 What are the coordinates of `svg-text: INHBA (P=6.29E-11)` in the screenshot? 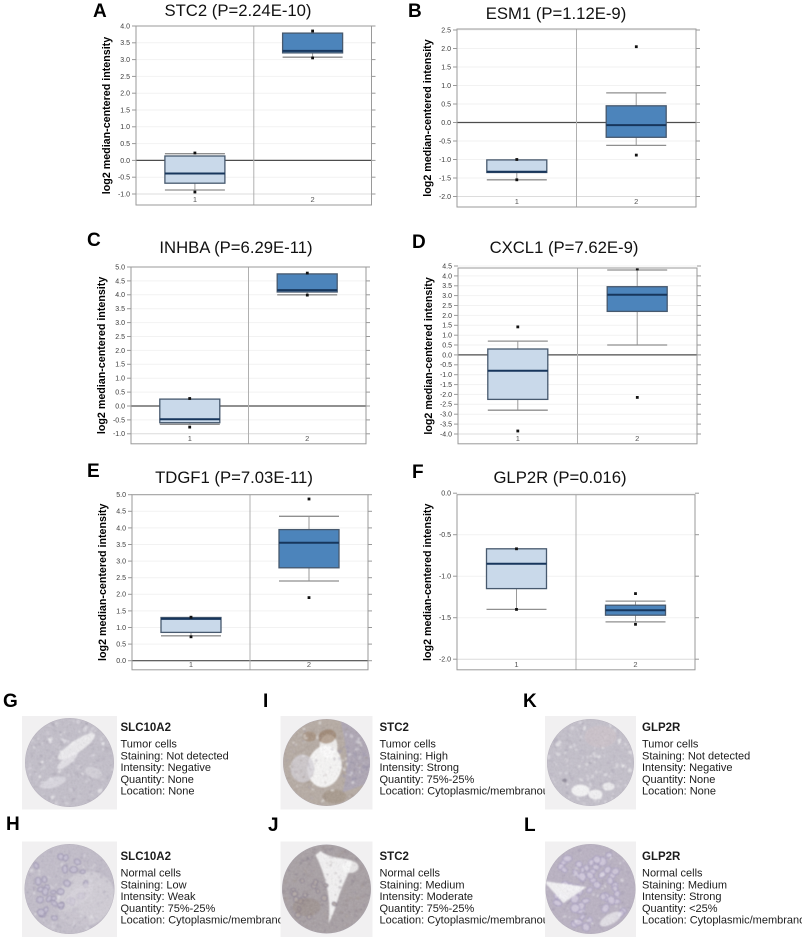 It's located at (235, 247).